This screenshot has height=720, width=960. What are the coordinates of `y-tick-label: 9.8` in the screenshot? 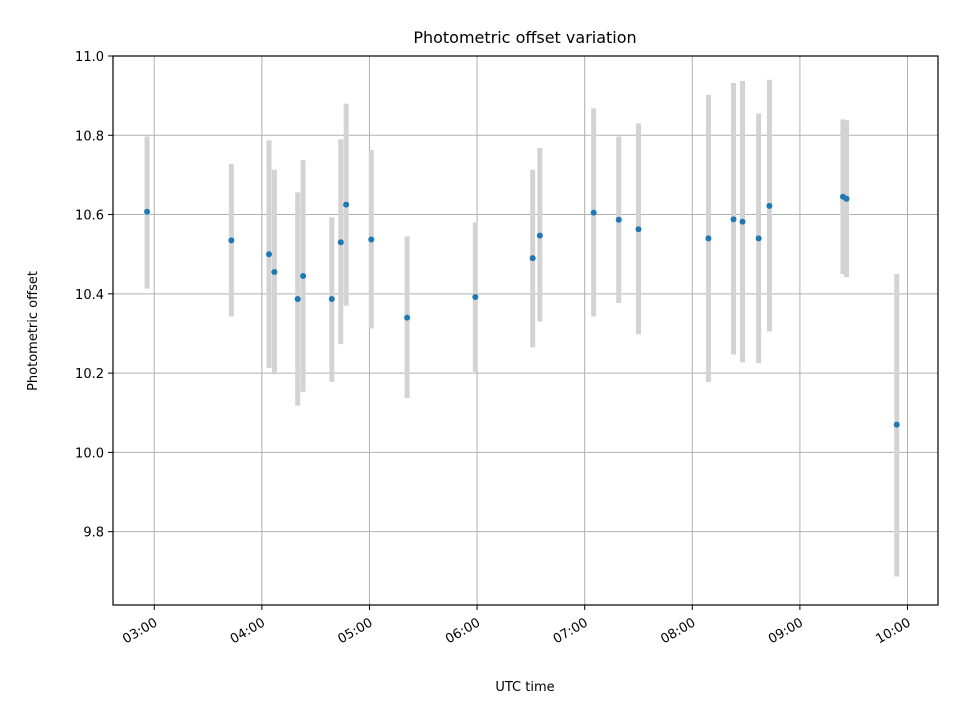 It's located at (93, 533).